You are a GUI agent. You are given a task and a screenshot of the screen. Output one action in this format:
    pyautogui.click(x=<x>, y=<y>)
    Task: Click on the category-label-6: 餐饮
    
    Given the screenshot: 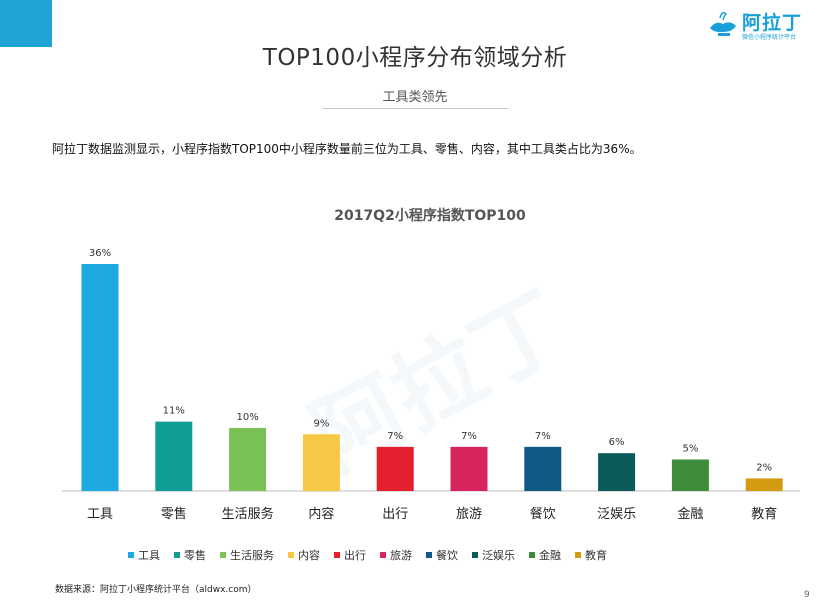 What is the action you would take?
    pyautogui.click(x=543, y=514)
    